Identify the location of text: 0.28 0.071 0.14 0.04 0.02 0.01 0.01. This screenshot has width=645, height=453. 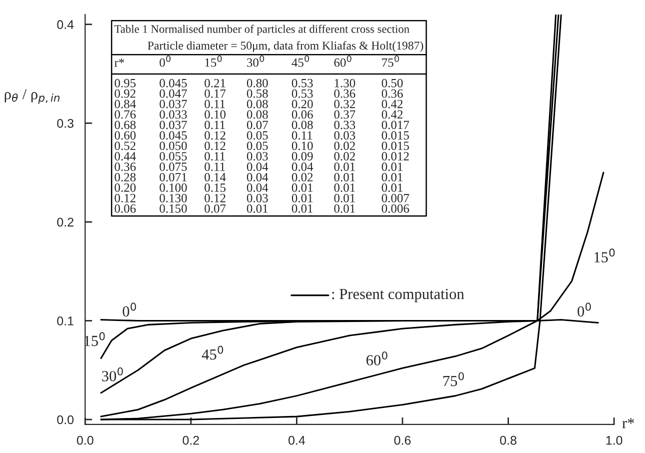
(258, 177).